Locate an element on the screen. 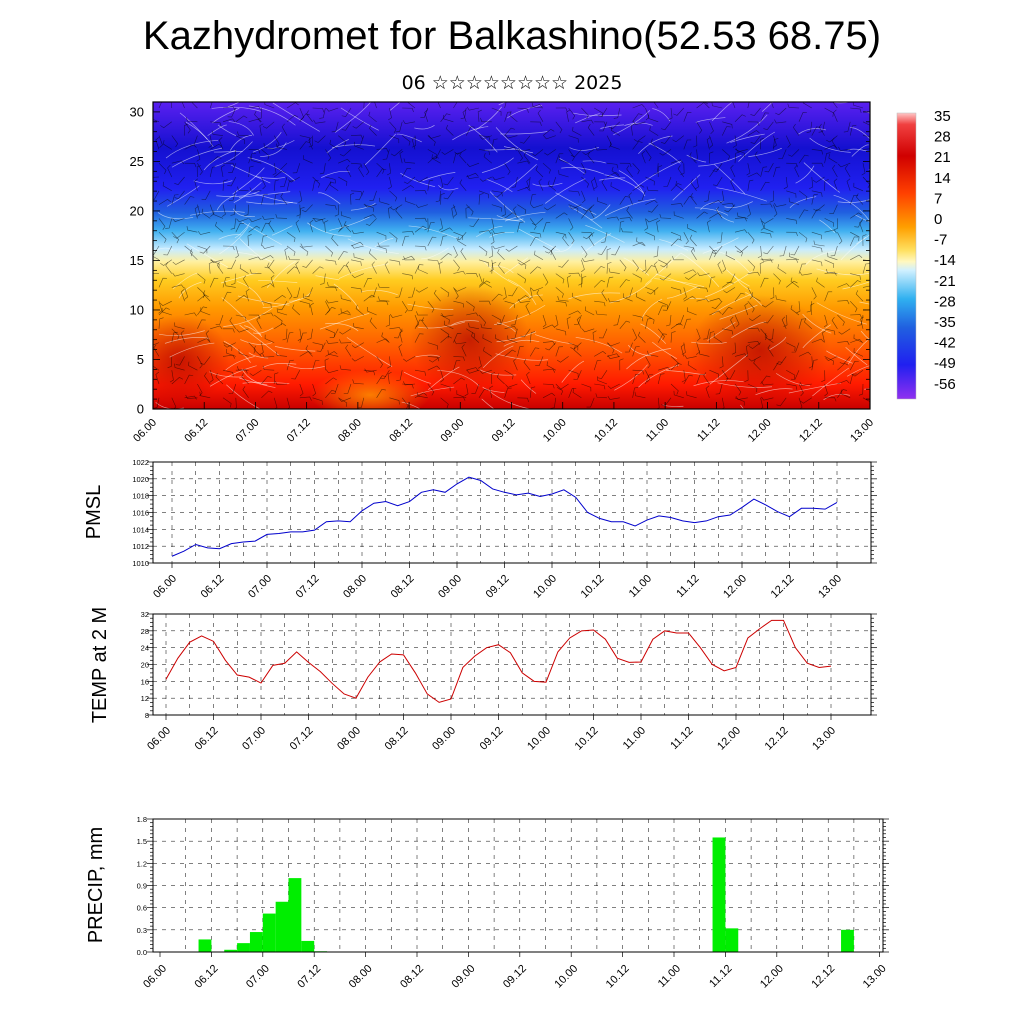 This screenshot has width=1024, height=1024. y-tick-label: 1018 is located at coordinates (140, 496).